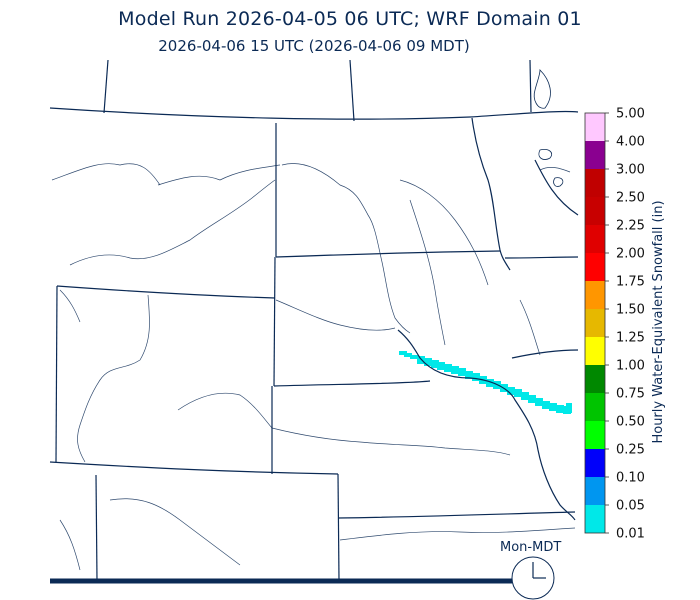 The image size is (700, 600). What do you see at coordinates (630, 366) in the screenshot?
I see `colorbar-tick-label: 1.00` at bounding box center [630, 366].